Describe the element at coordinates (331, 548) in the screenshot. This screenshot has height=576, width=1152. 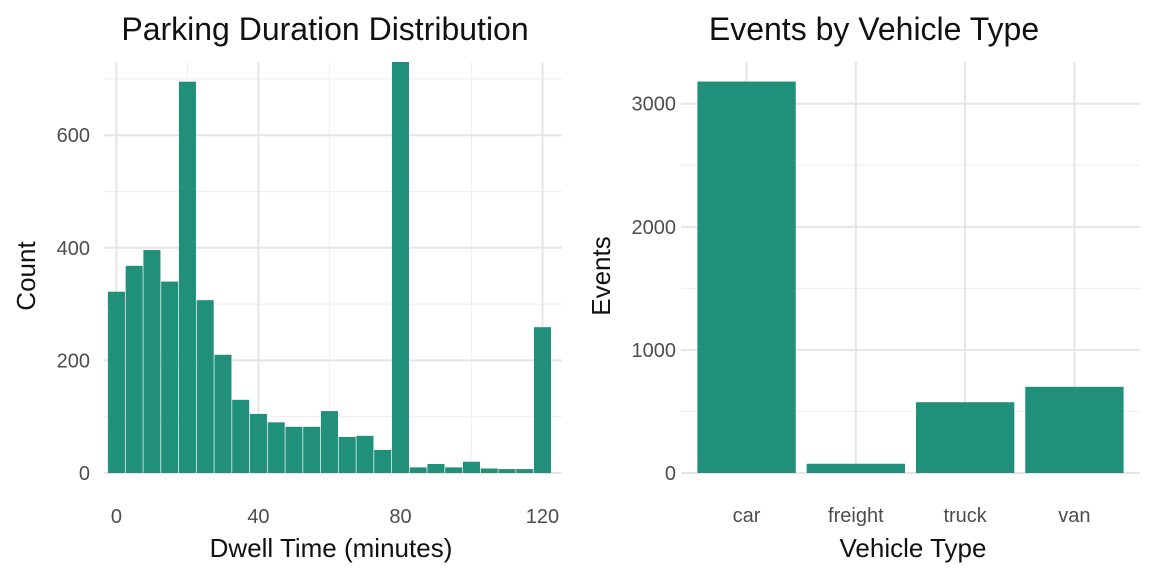
I see `histogram-x-axis-title: Dwell Time (minutes)` at that location.